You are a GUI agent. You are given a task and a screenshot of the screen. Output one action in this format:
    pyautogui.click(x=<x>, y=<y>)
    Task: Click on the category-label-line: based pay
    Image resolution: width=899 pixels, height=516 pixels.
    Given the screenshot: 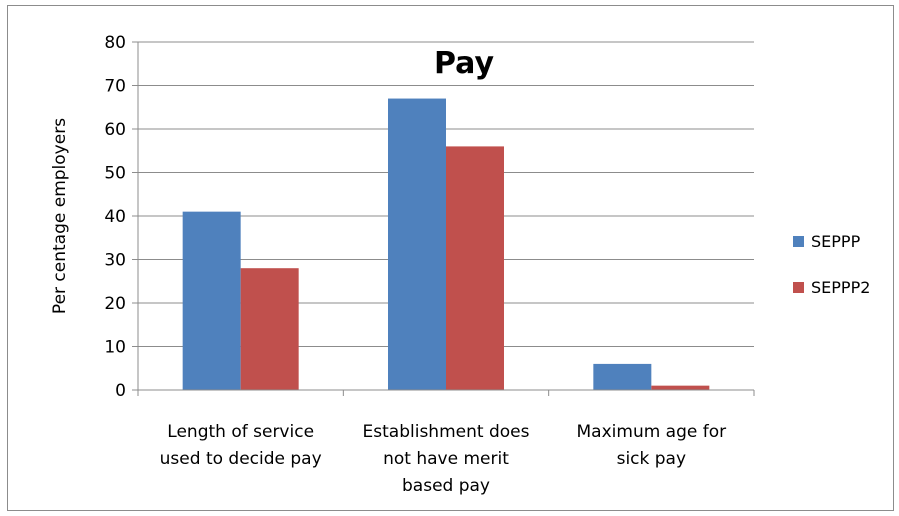 What is the action you would take?
    pyautogui.click(x=446, y=486)
    